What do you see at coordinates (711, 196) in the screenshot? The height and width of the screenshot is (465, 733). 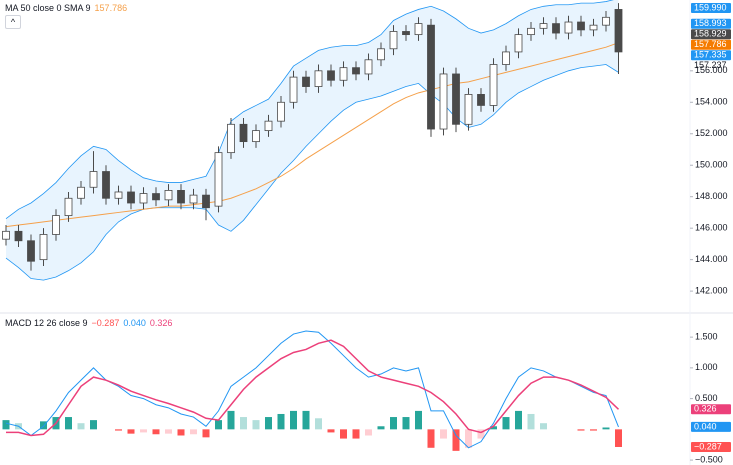 I see `y-tick-label: 148.000` at bounding box center [711, 196].